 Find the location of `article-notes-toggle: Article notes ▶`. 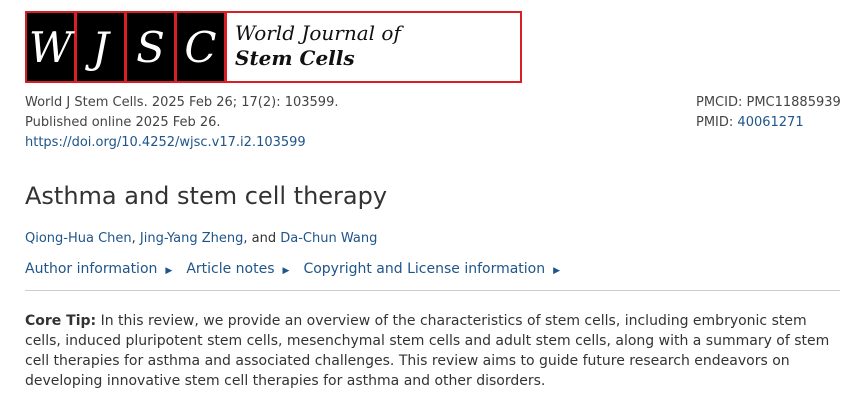

article-notes-toggle: Article notes ▶ is located at coordinates (237, 269).